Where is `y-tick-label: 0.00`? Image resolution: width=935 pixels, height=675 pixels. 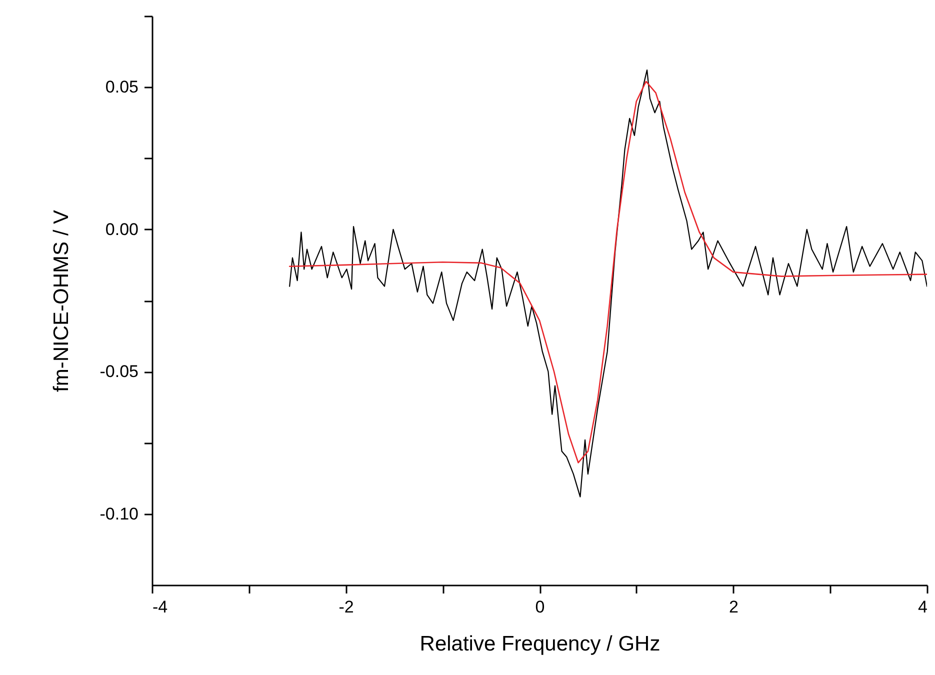 y-tick-label: 0.00 is located at coordinates (121, 229).